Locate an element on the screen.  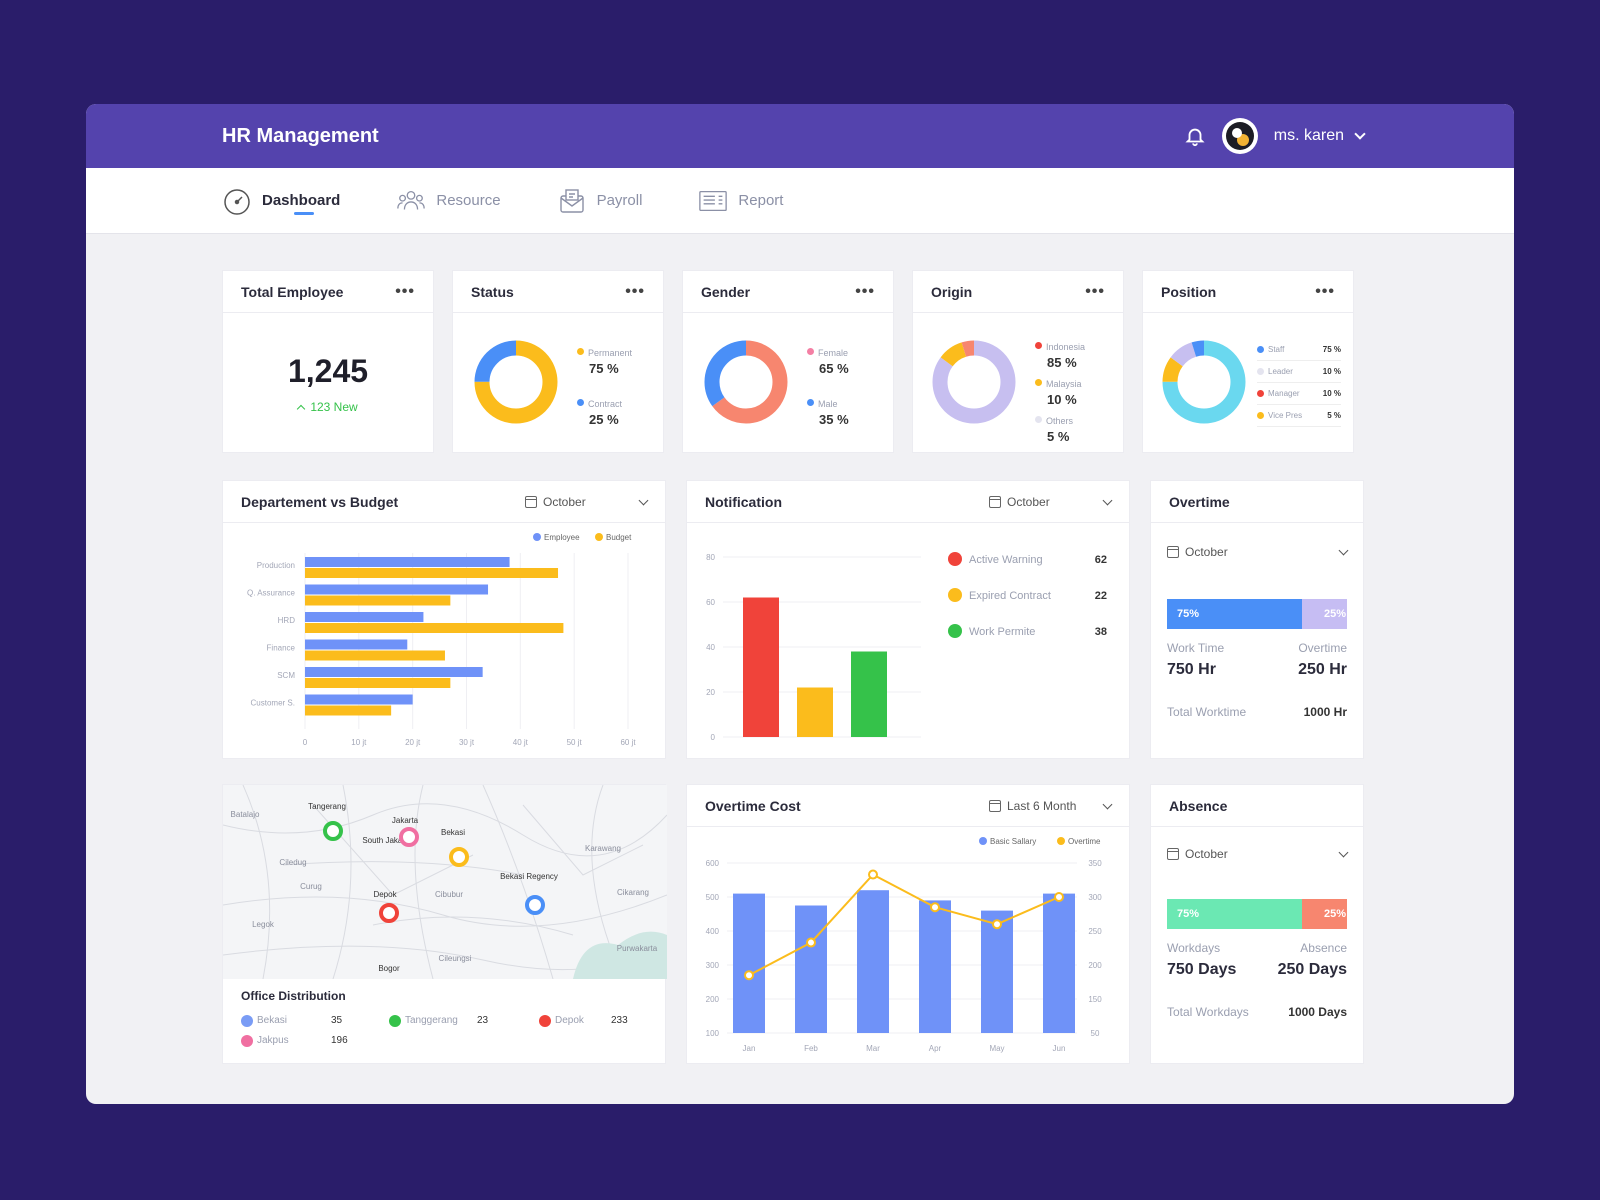
absence-label: Absence is located at coordinates (1323, 948).